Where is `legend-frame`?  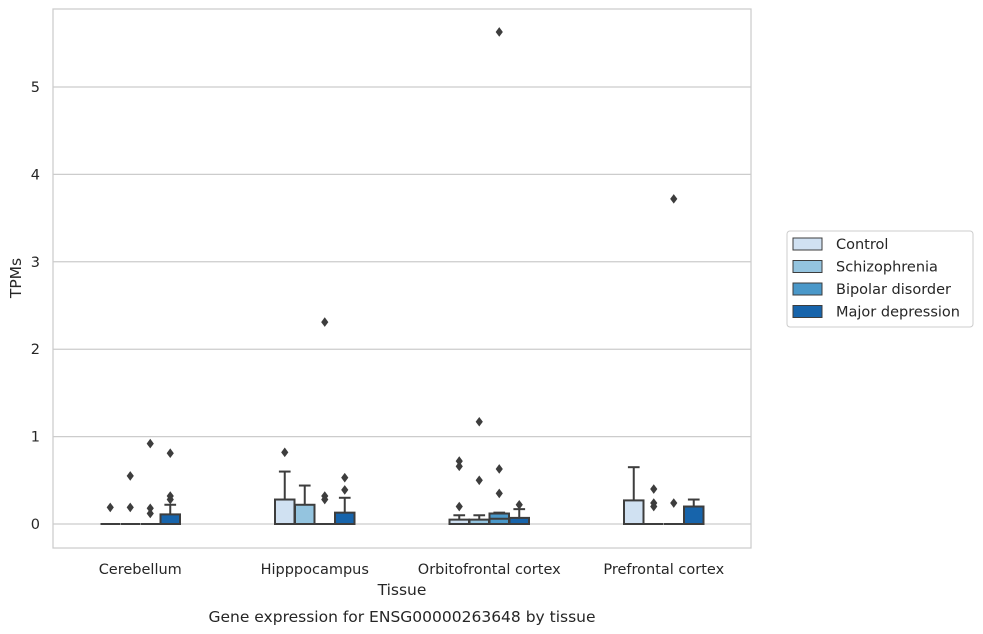
legend-frame is located at coordinates (880, 279).